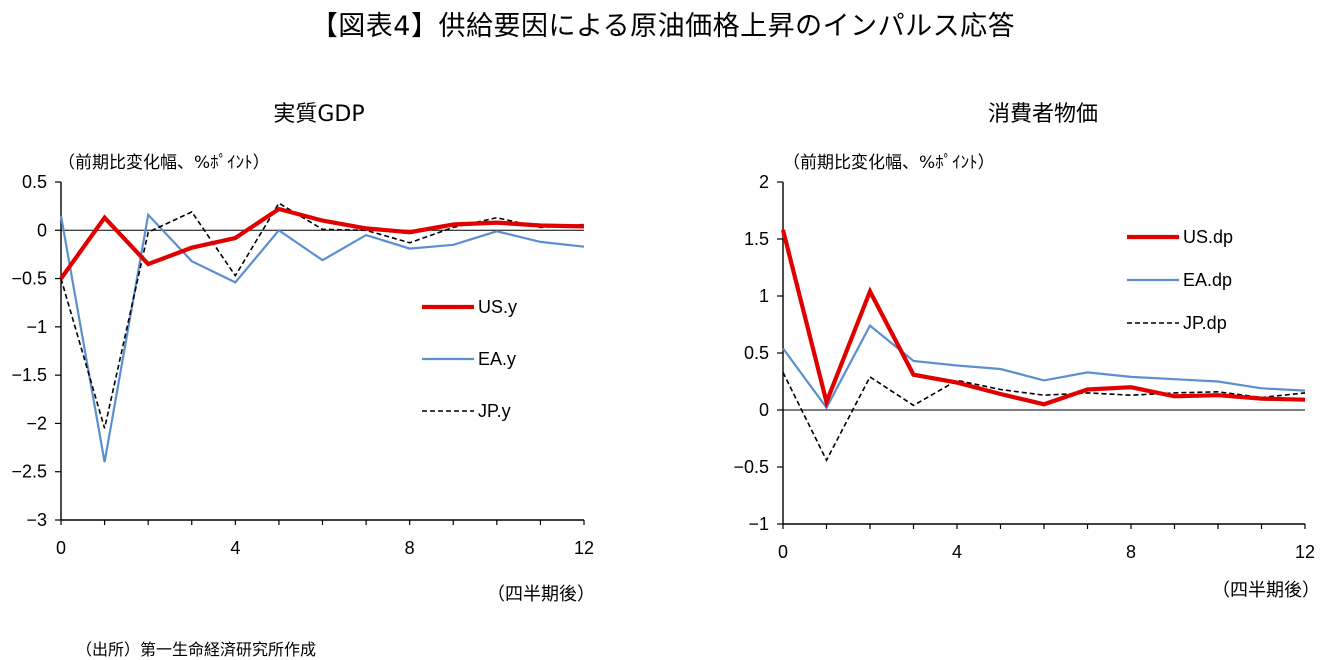  Describe the element at coordinates (29, 472) in the screenshot. I see `chart-gdp-y-tick-label: −2.5` at that location.